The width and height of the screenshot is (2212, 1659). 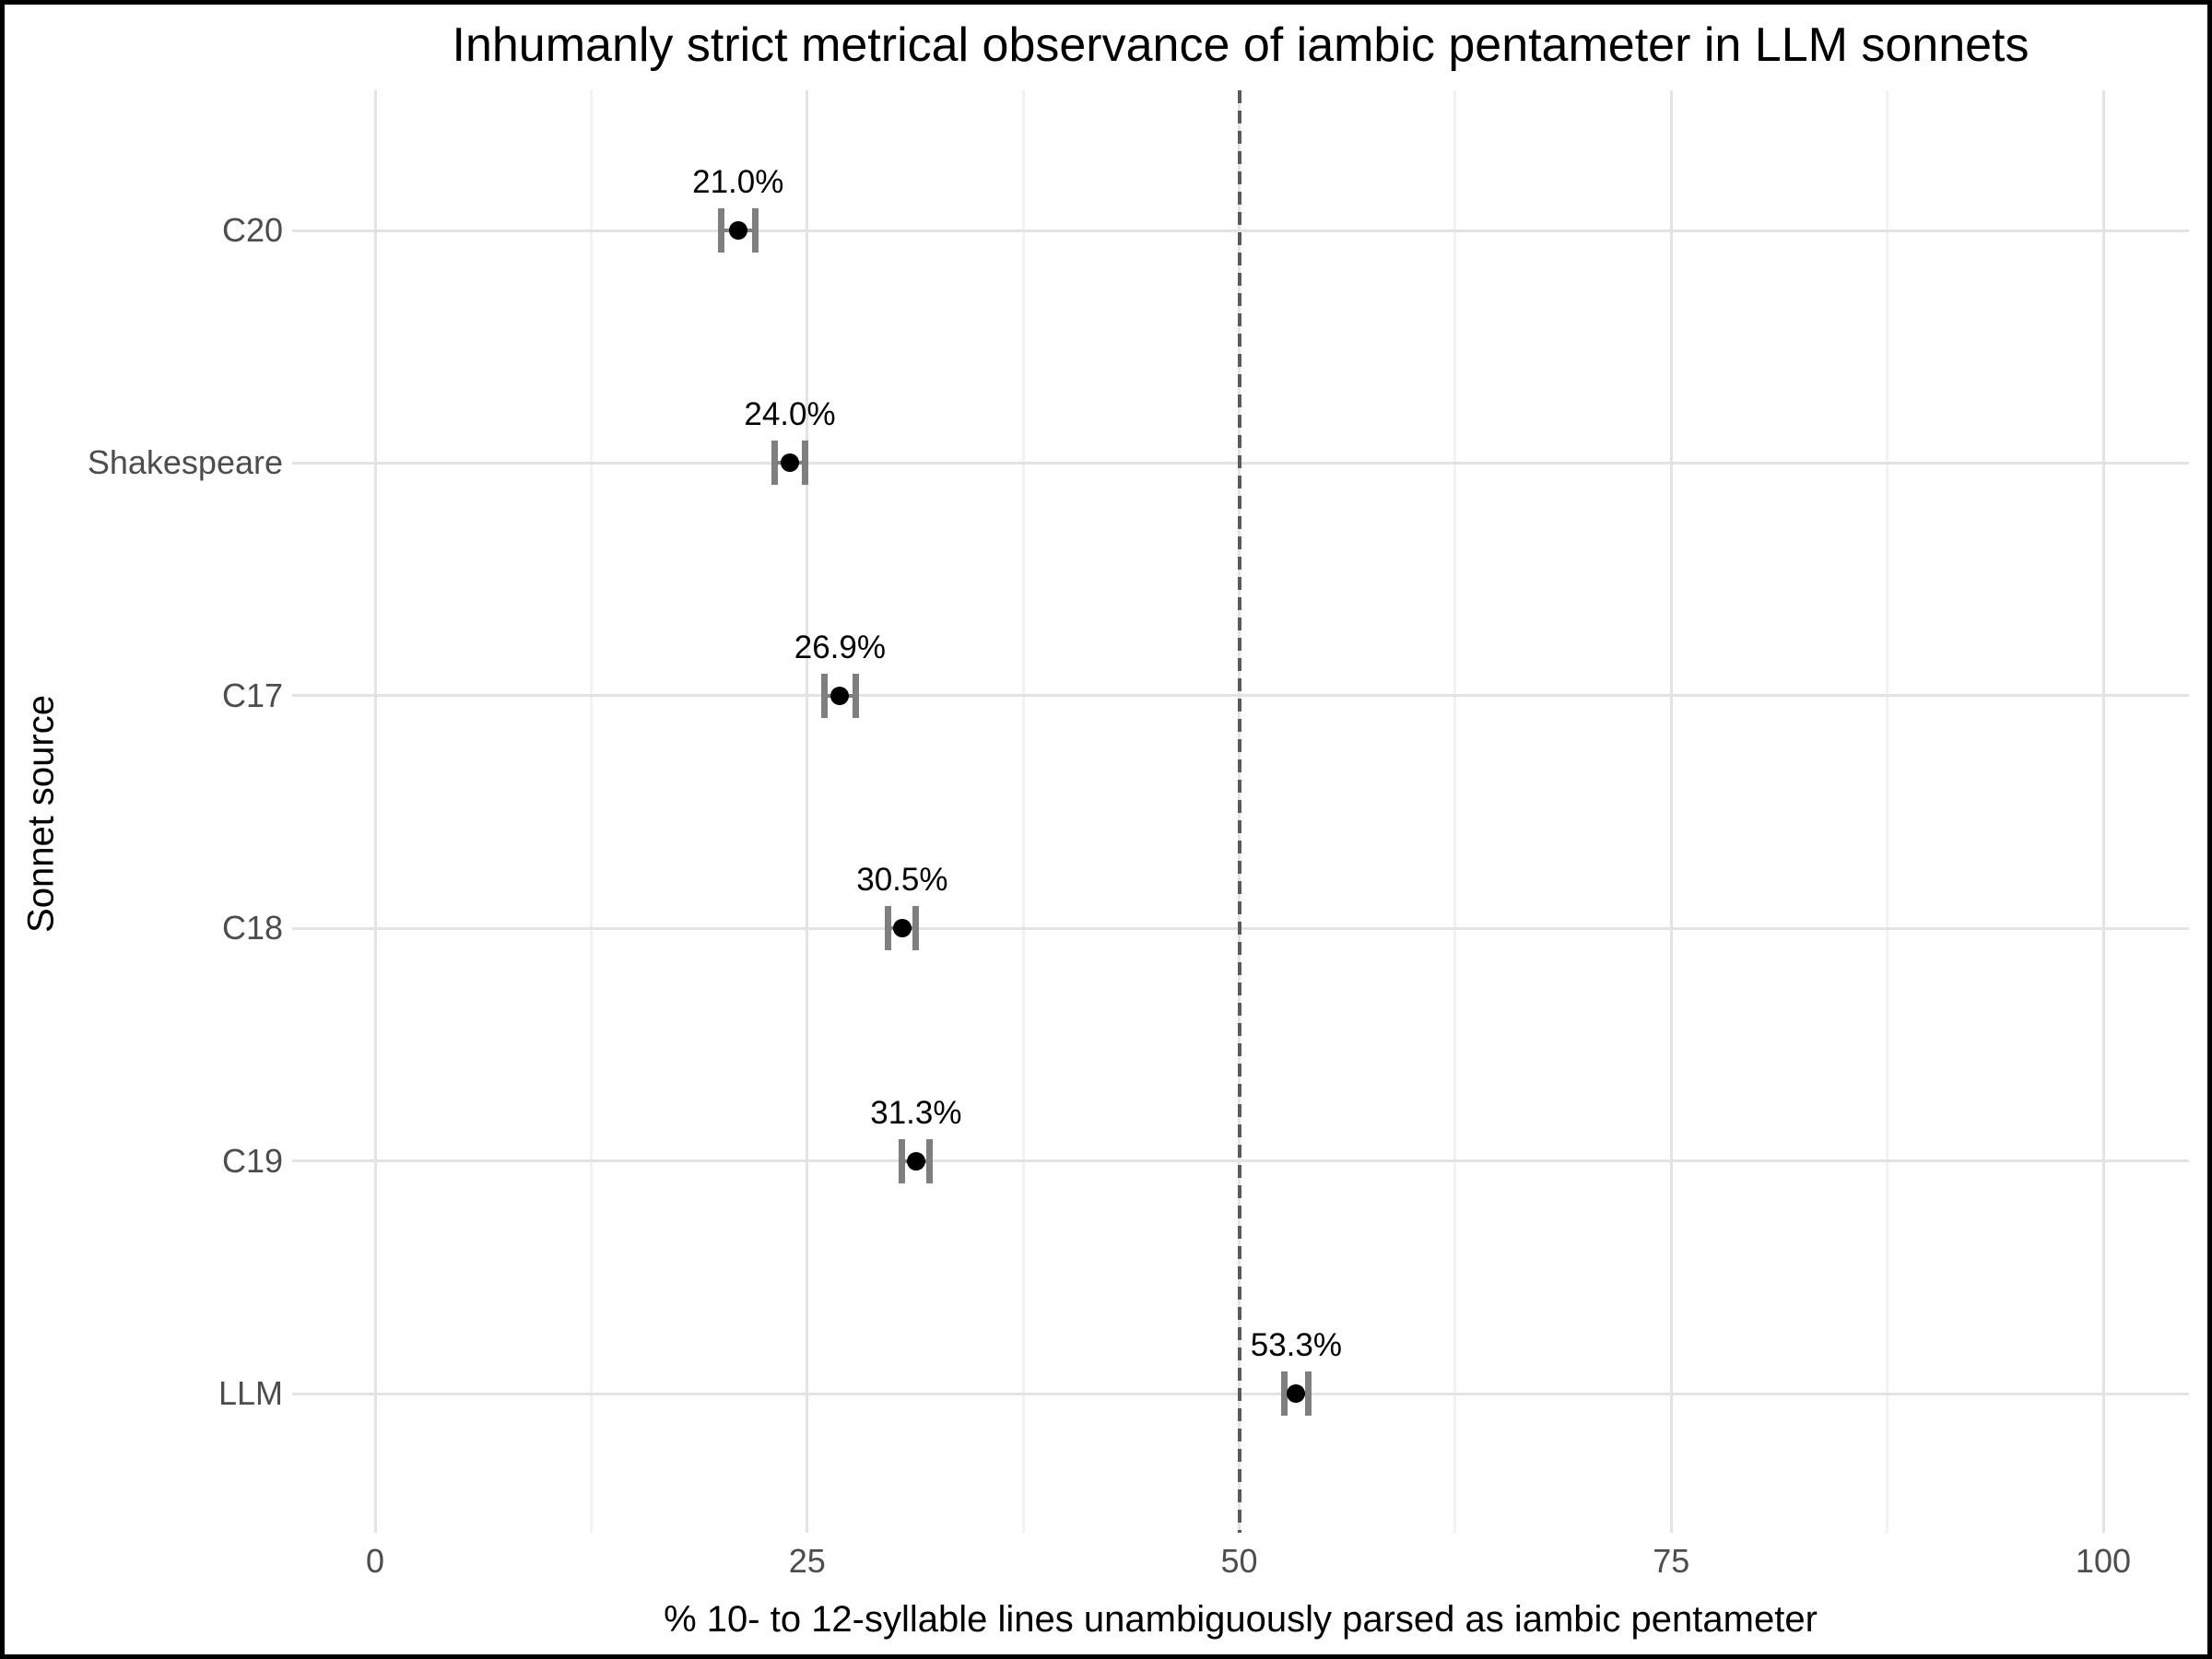 What do you see at coordinates (916, 1112) in the screenshot?
I see `value-label: 31.3%` at bounding box center [916, 1112].